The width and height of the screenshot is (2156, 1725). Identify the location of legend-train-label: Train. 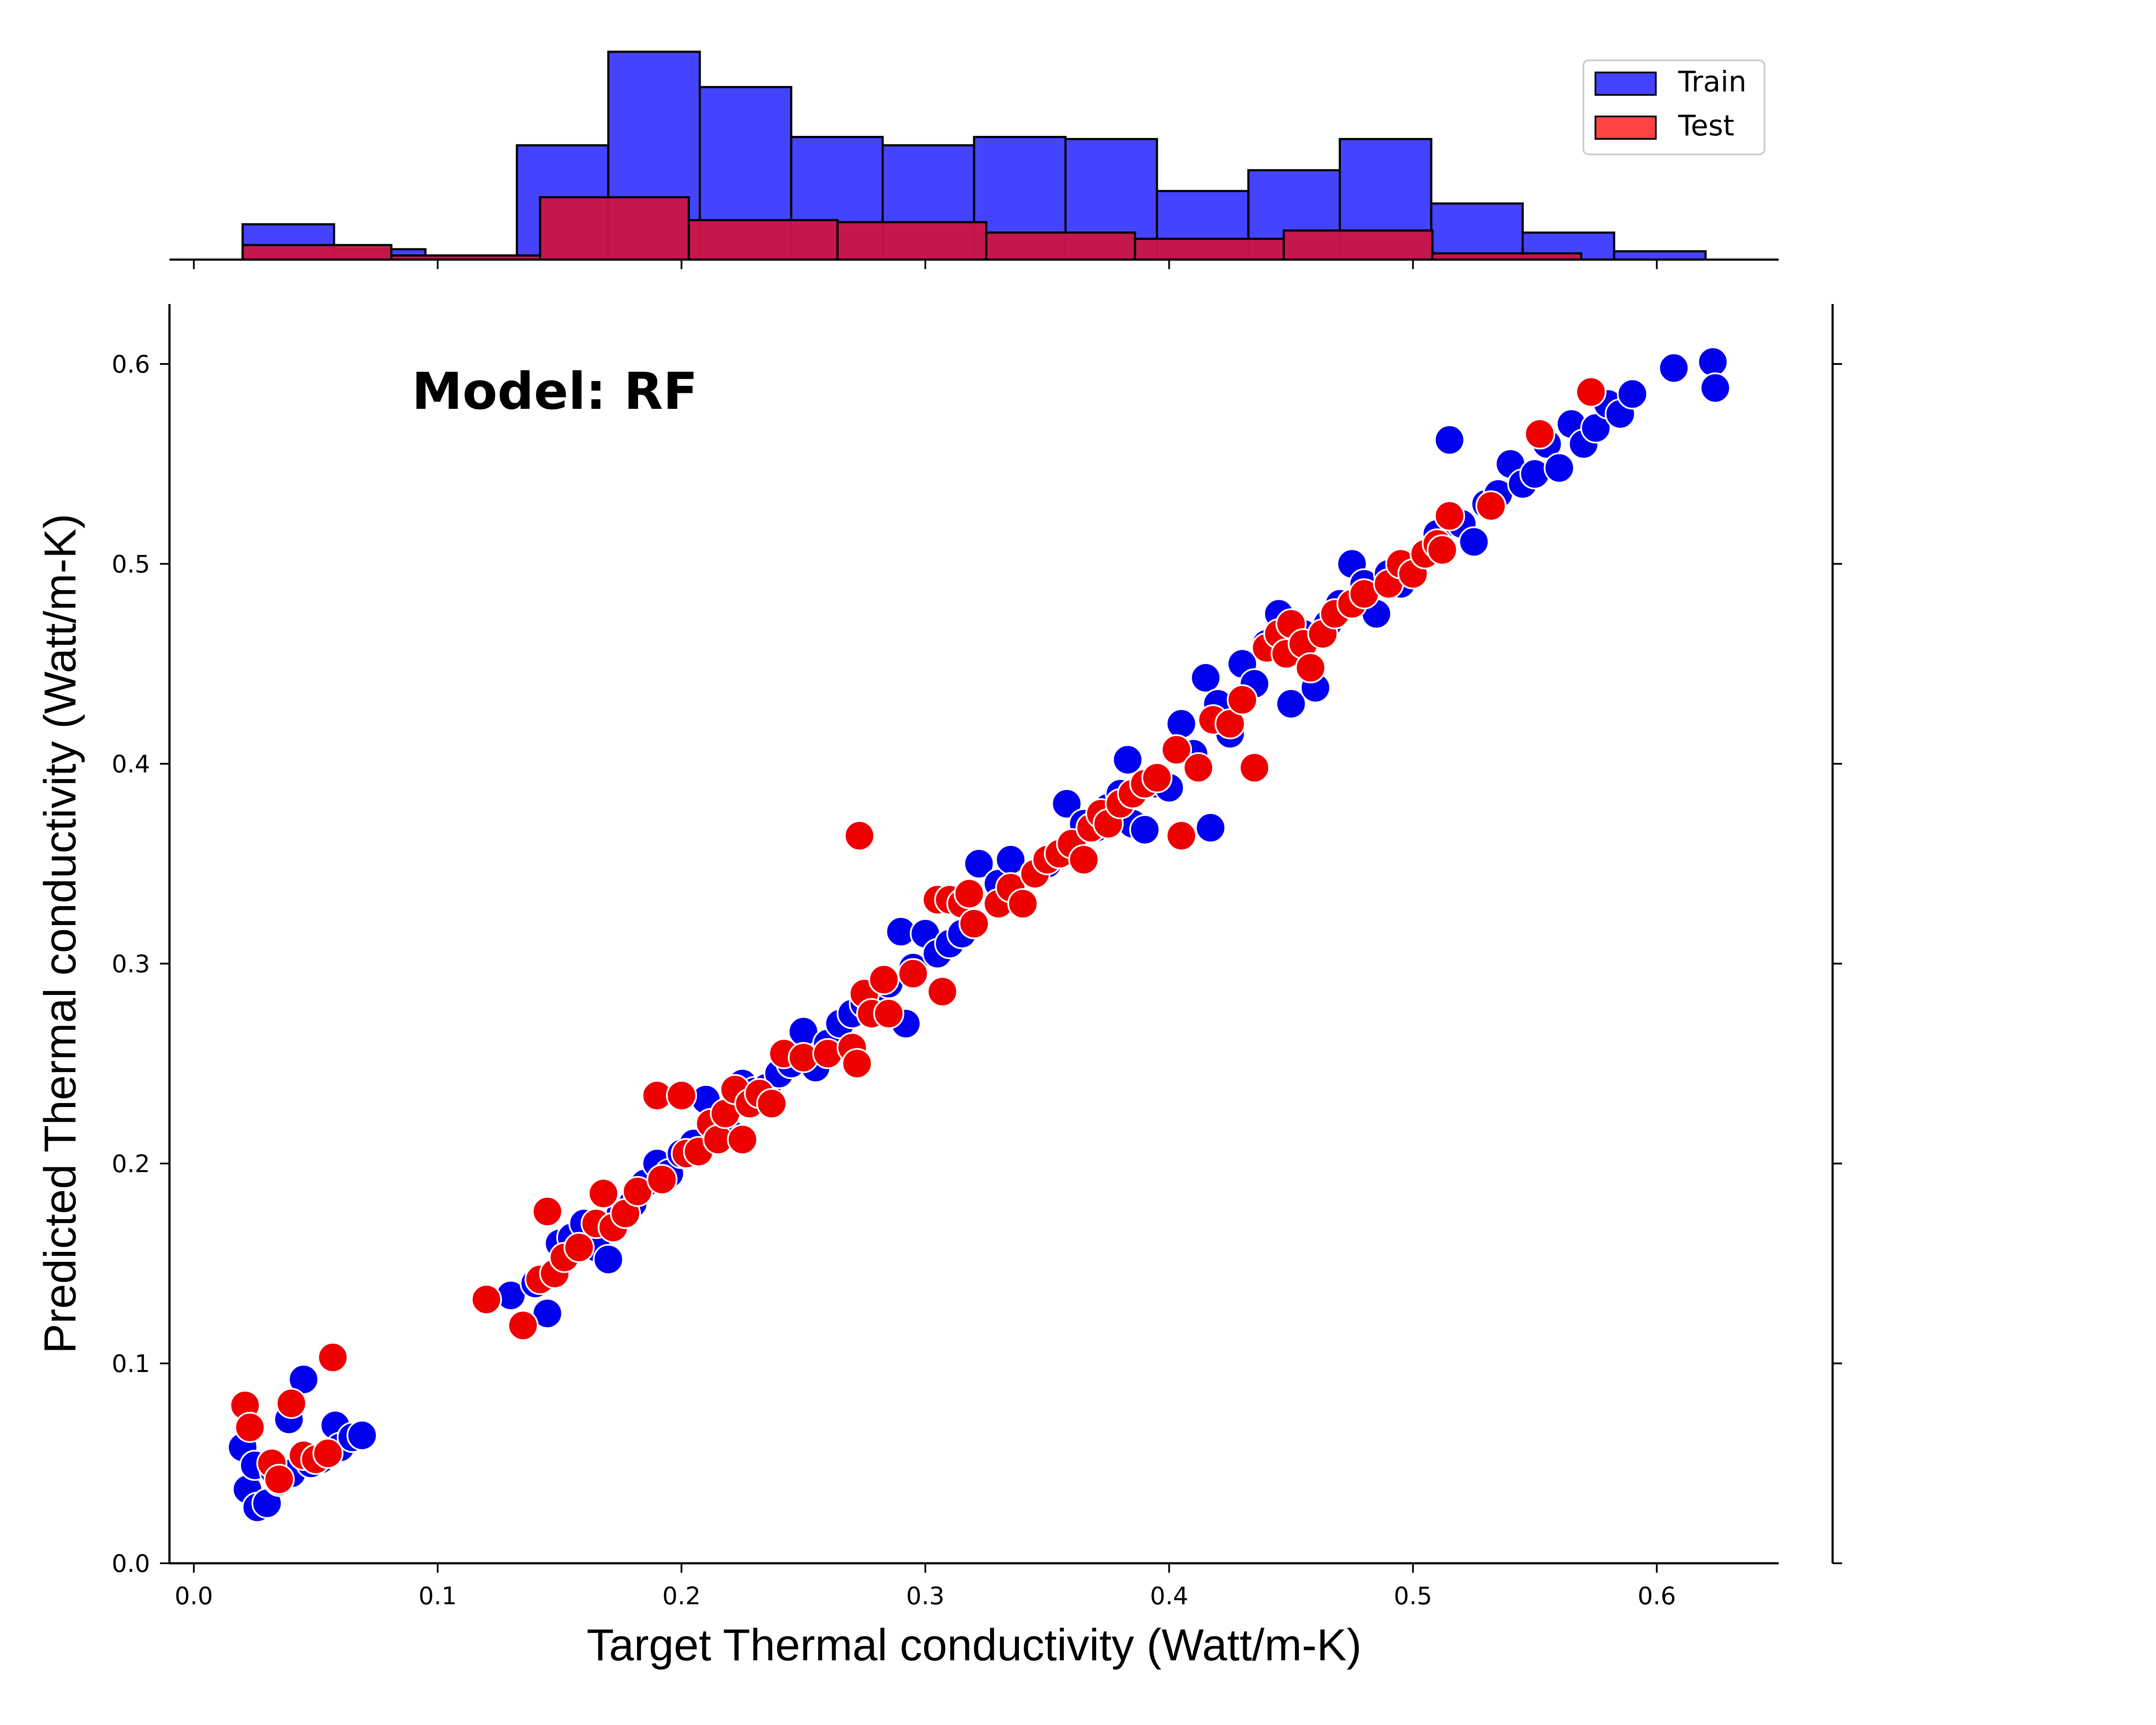
(1712, 81).